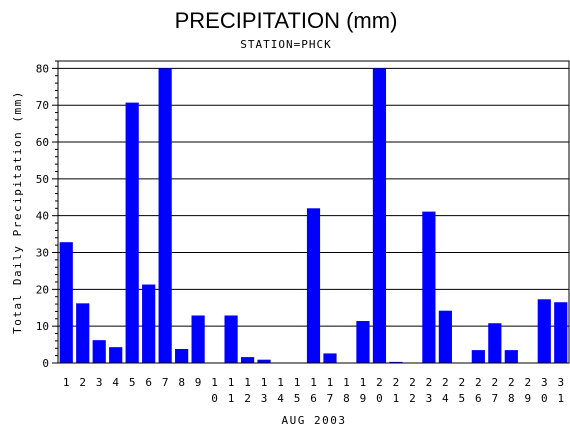  What do you see at coordinates (314, 420) in the screenshot?
I see `x-axis-label: AUG 2003` at bounding box center [314, 420].